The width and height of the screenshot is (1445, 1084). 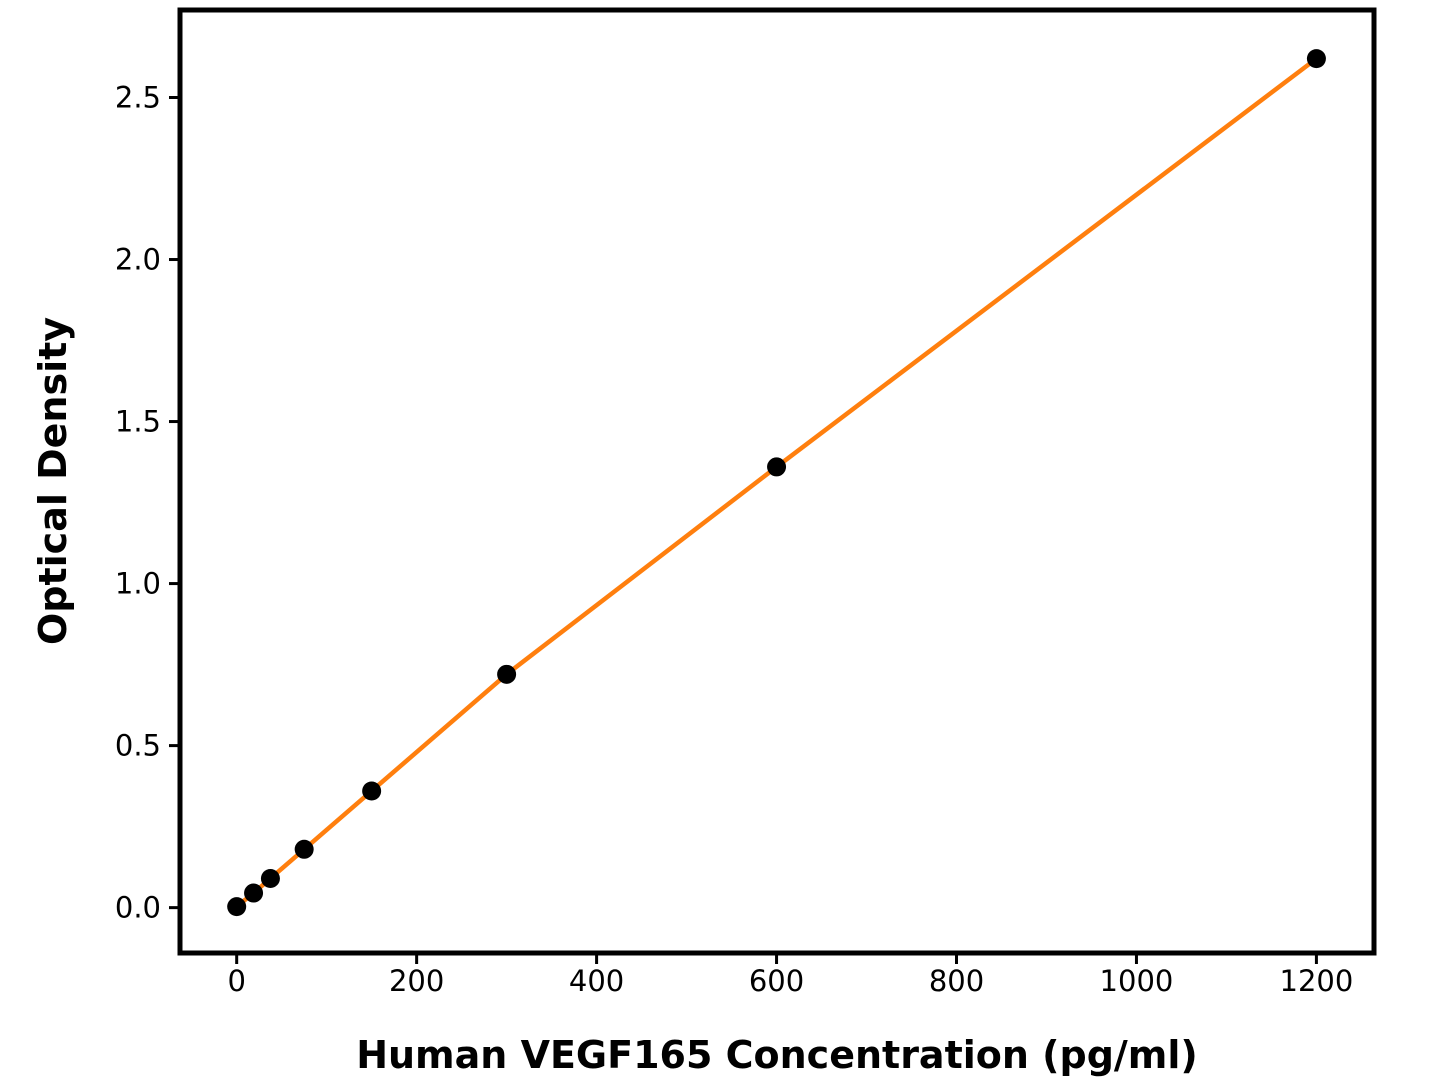 What do you see at coordinates (138, 422) in the screenshot?
I see `y-tick-label: 1.5` at bounding box center [138, 422].